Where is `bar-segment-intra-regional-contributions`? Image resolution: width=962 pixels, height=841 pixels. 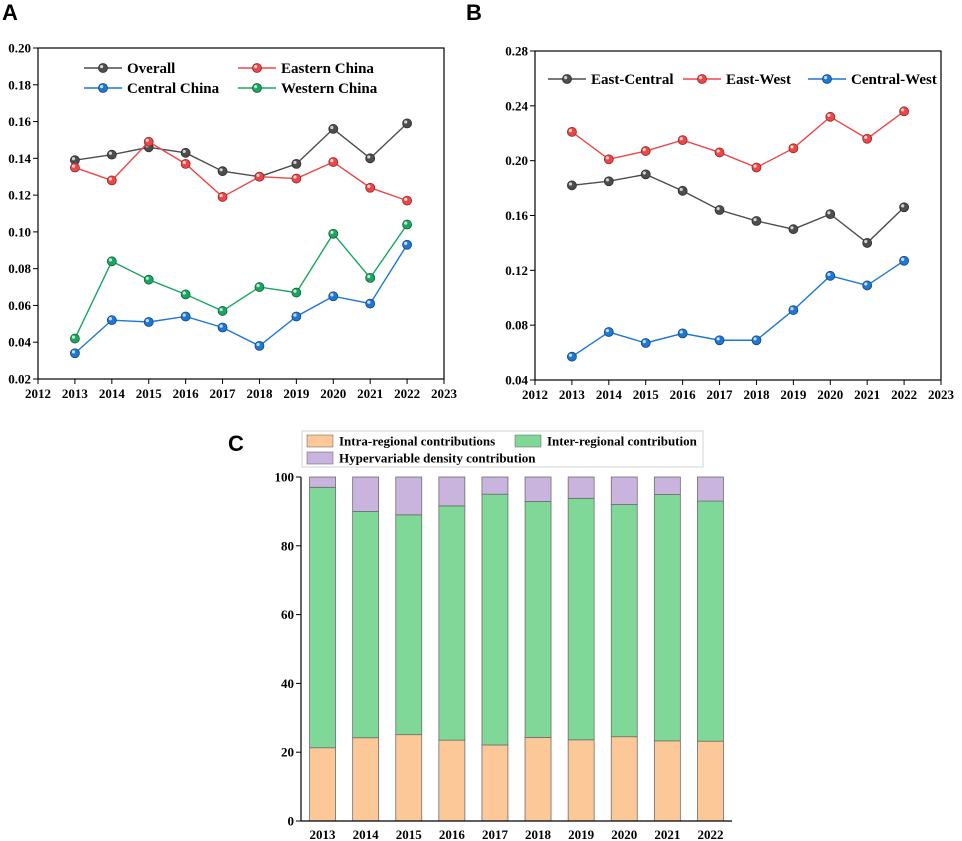 bar-segment-intra-regional-contributions is located at coordinates (366, 779).